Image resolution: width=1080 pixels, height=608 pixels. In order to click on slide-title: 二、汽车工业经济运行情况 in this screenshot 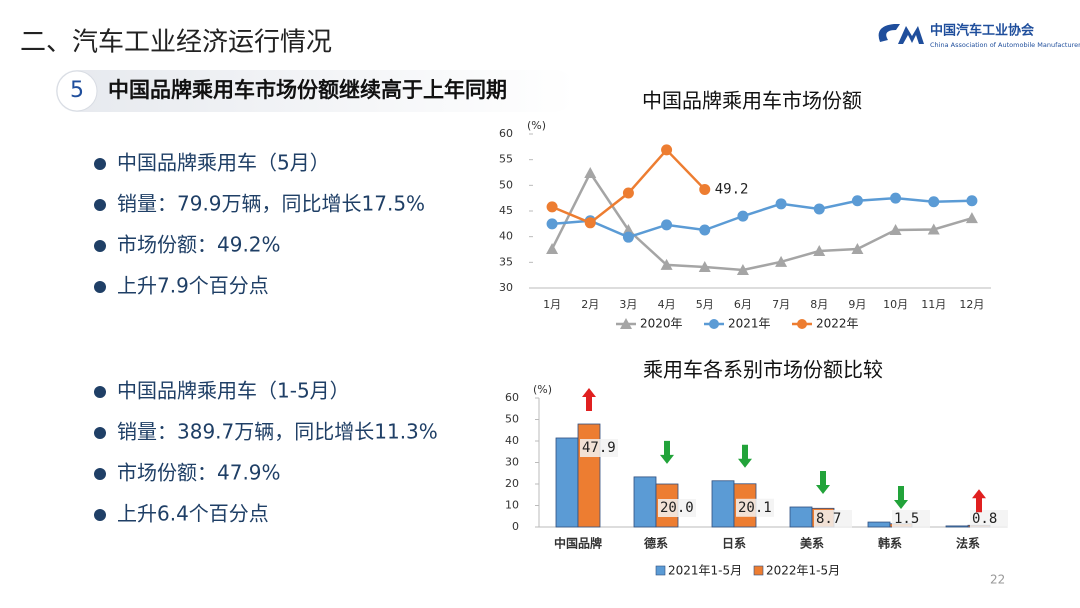, I will do `click(176, 43)`.